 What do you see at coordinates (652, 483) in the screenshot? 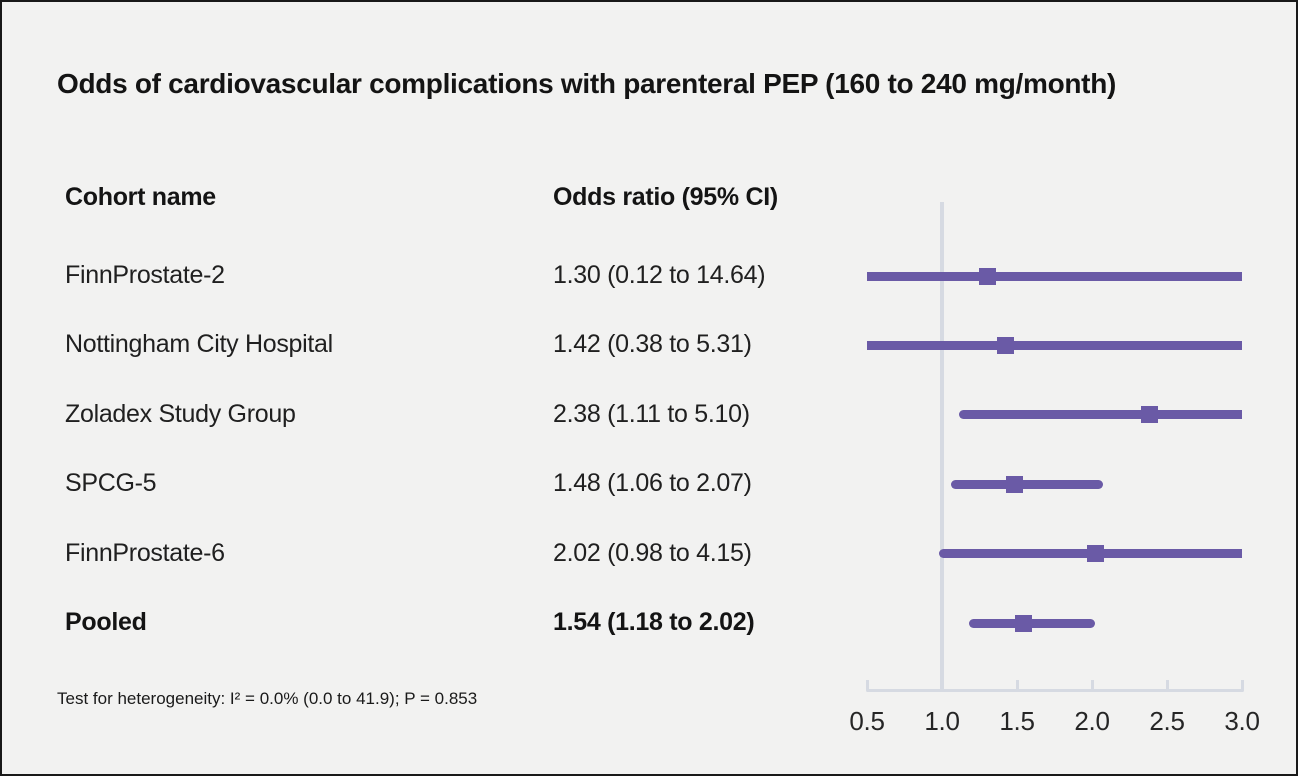
I see `odds-ratio-value: 1.48 (1.06 to 2.07)` at bounding box center [652, 483].